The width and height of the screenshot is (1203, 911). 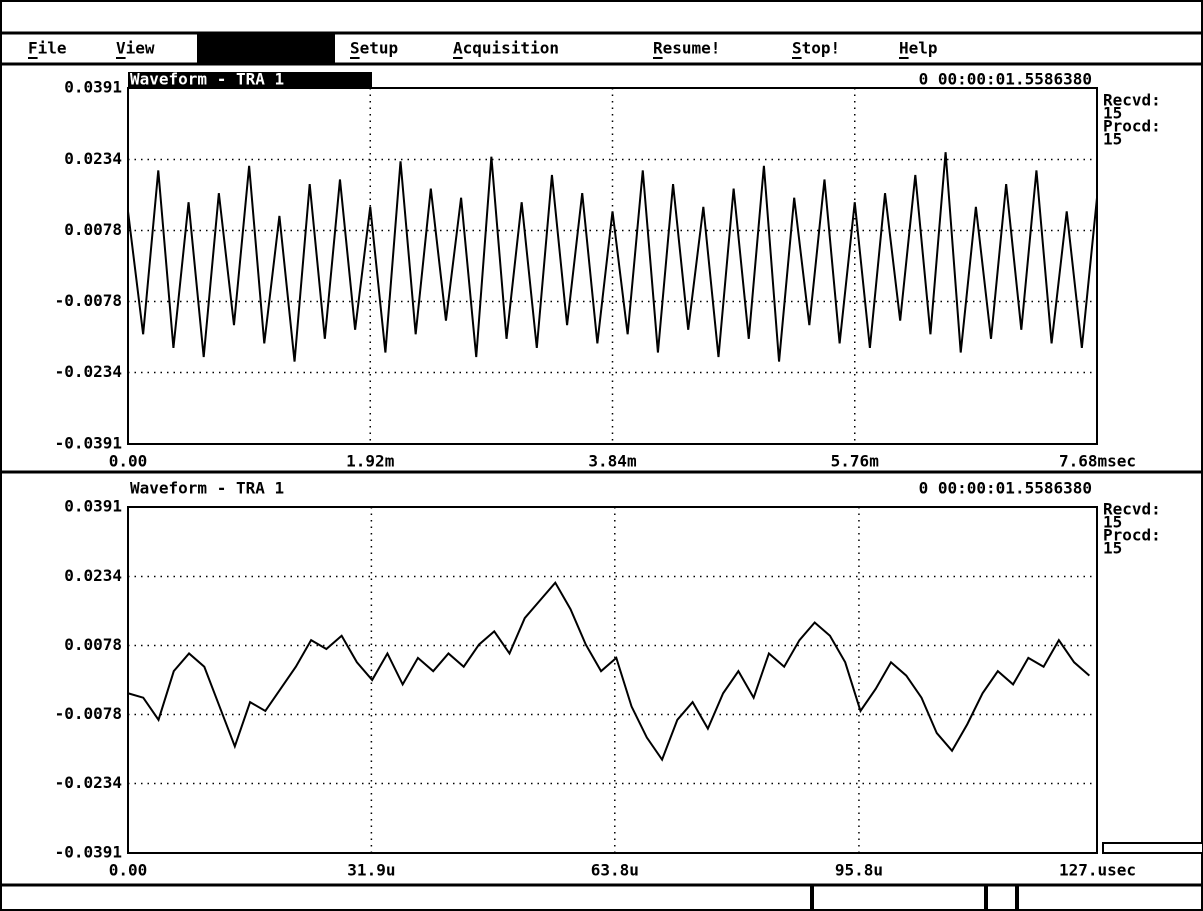 I want to click on x-tick-label: 127.usec, so click(x=1097, y=870).